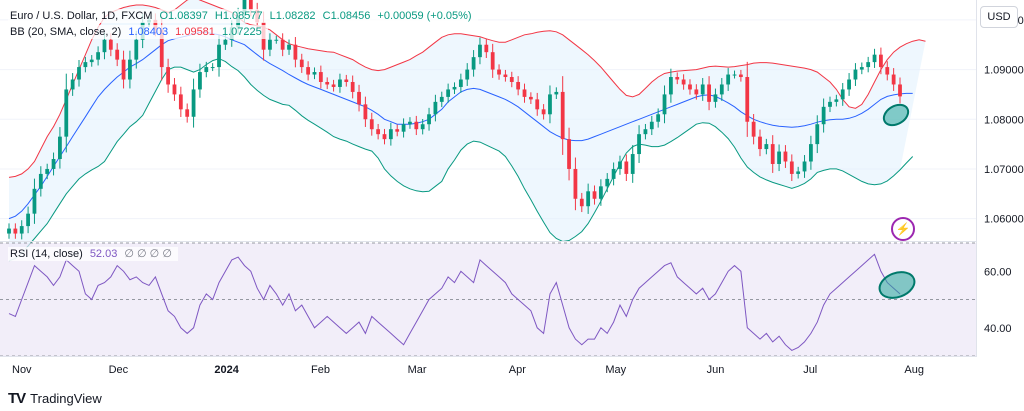 The height and width of the screenshot is (411, 1024). What do you see at coordinates (998, 272) in the screenshot?
I see `rsi-tick-label: 60.00` at bounding box center [998, 272].